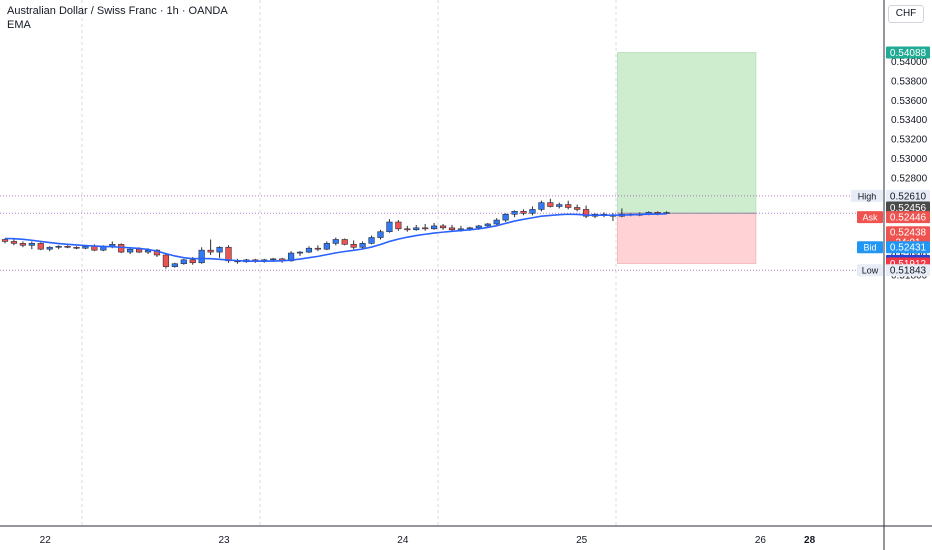 The width and height of the screenshot is (932, 550). What do you see at coordinates (687, 133) in the screenshot?
I see `target-zone` at bounding box center [687, 133].